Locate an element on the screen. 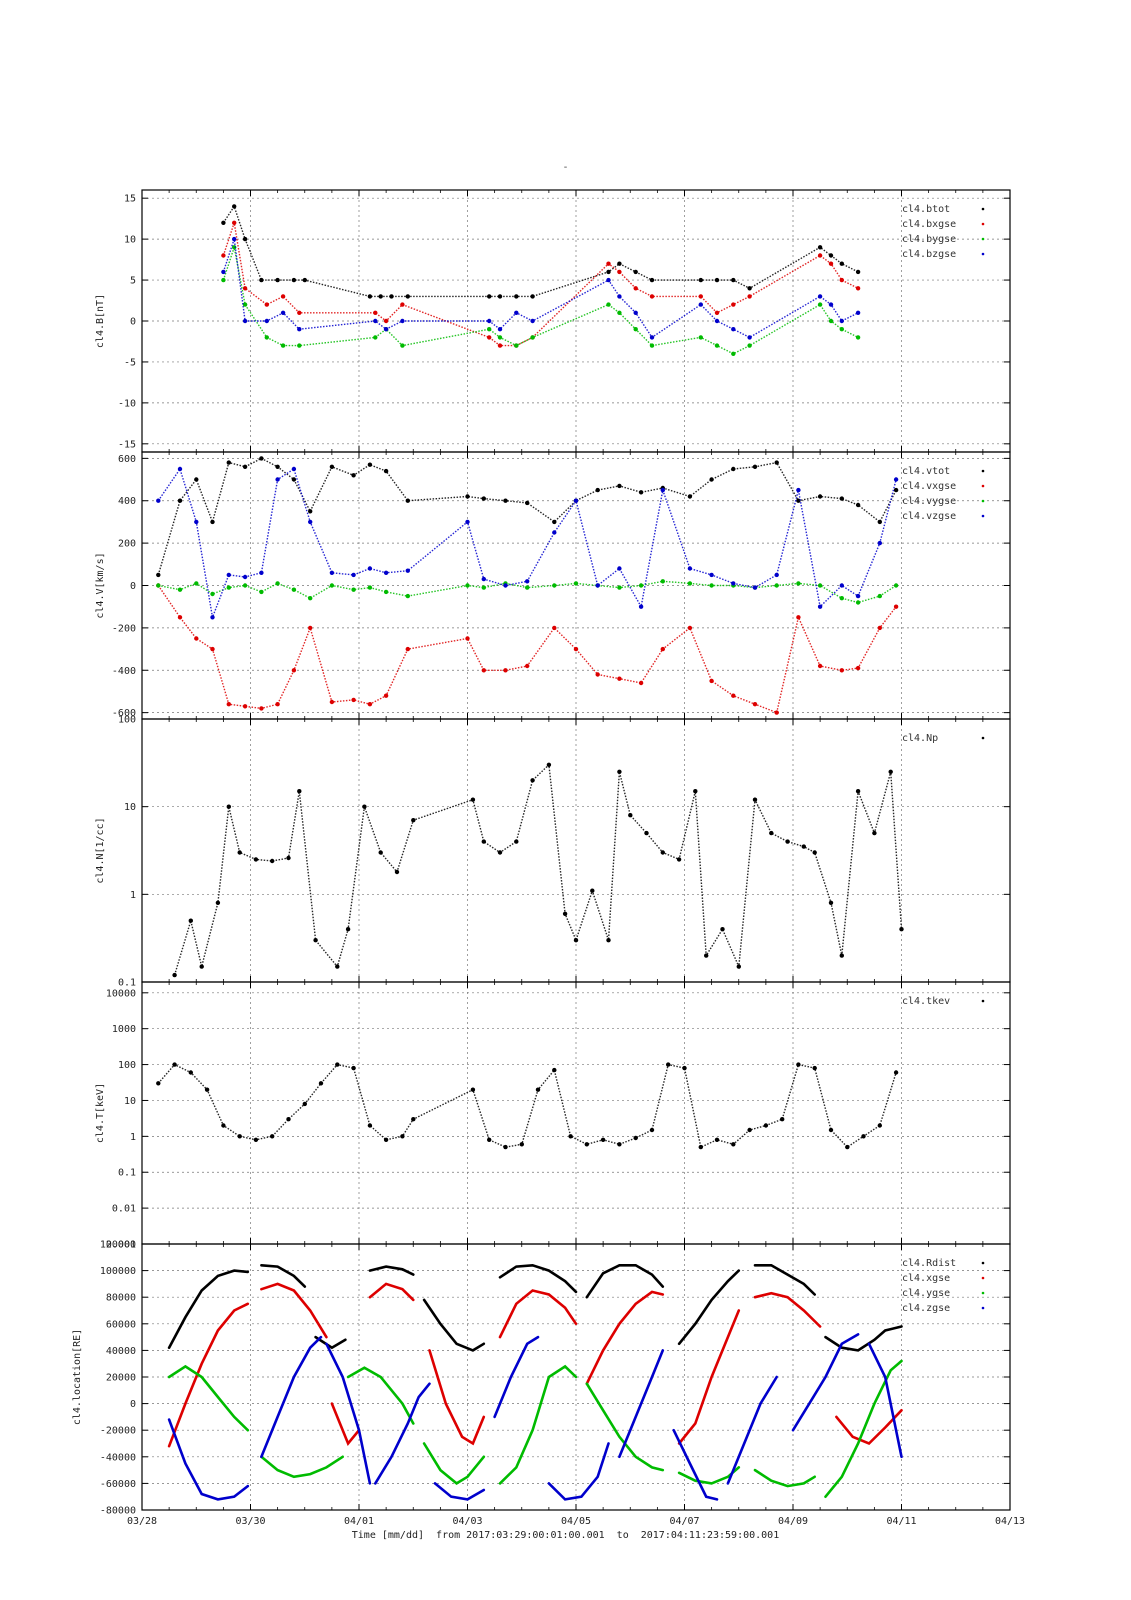 The width and height of the screenshot is (1131, 1600). y-tick-label: 10 is located at coordinates (130, 807).